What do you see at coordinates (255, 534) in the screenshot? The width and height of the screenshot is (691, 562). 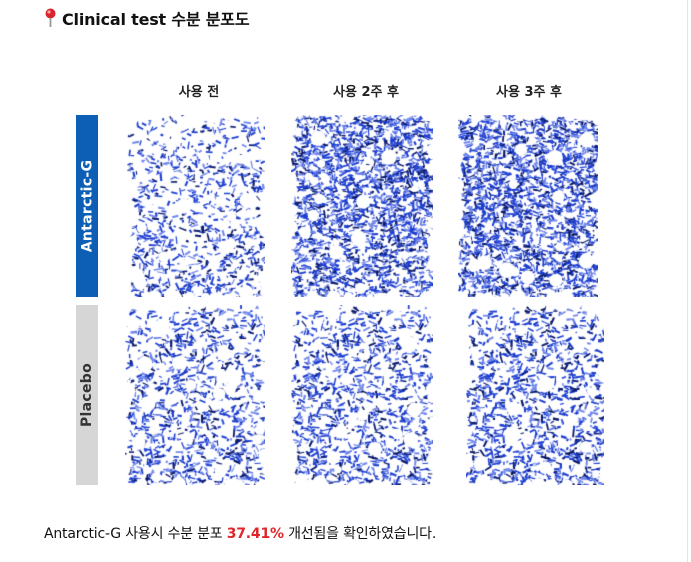 I see `improvement-percent: 37.41%` at bounding box center [255, 534].